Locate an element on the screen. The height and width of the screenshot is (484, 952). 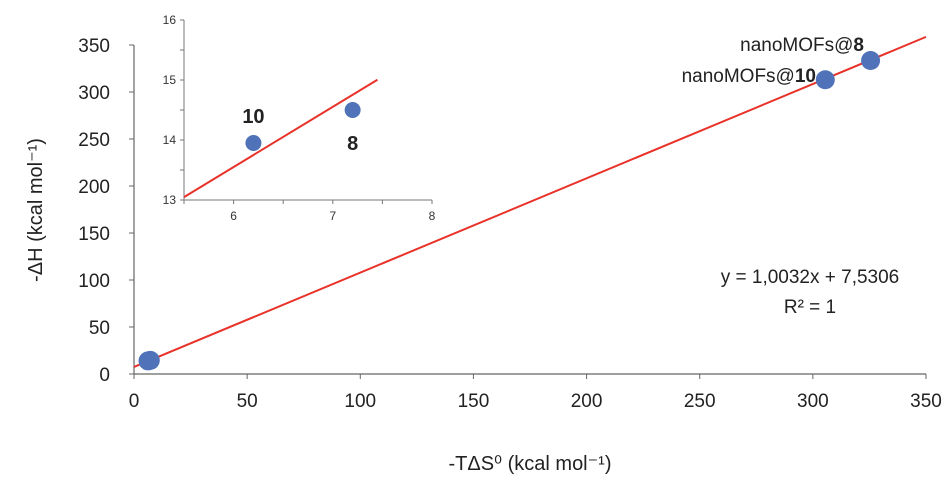
x-tick-label: 150 is located at coordinates (474, 401).